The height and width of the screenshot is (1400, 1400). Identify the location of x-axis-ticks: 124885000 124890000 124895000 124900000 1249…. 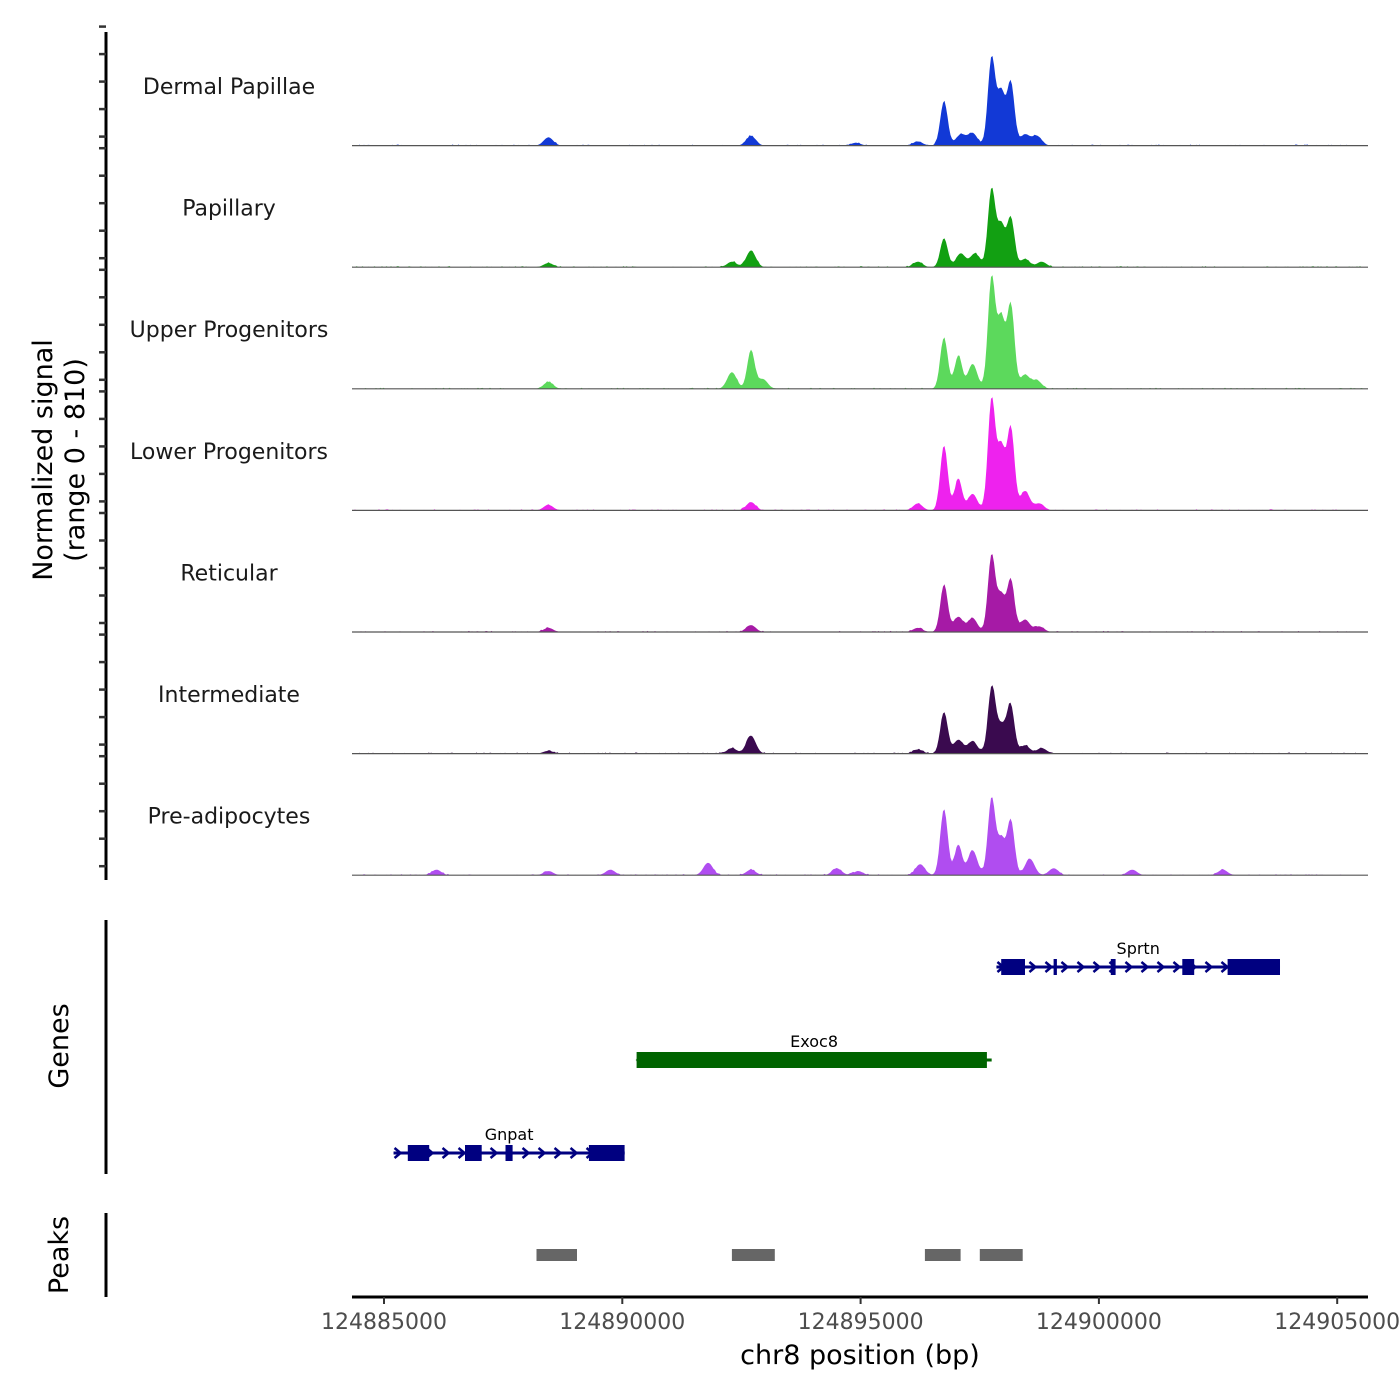
(860, 1316).